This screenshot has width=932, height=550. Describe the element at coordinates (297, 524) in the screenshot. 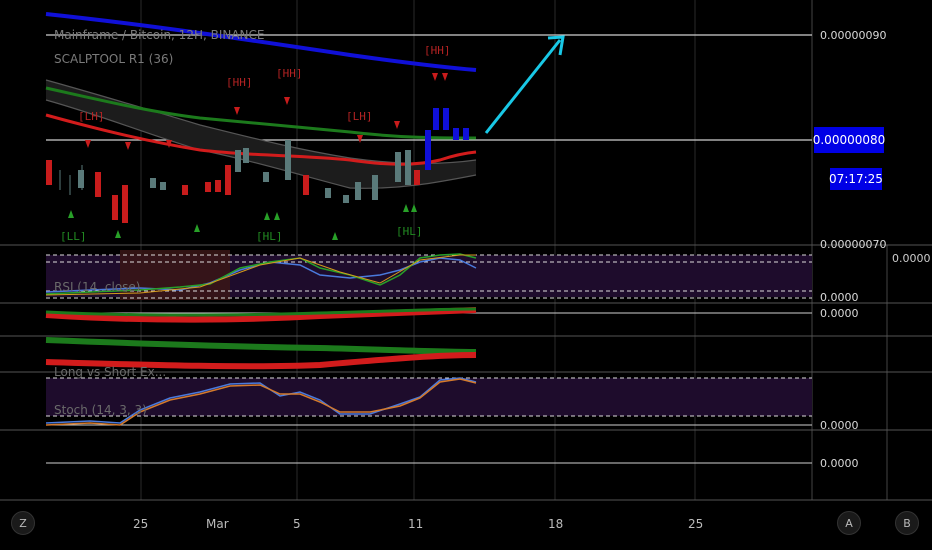

I see `x-tick: 5` at that location.